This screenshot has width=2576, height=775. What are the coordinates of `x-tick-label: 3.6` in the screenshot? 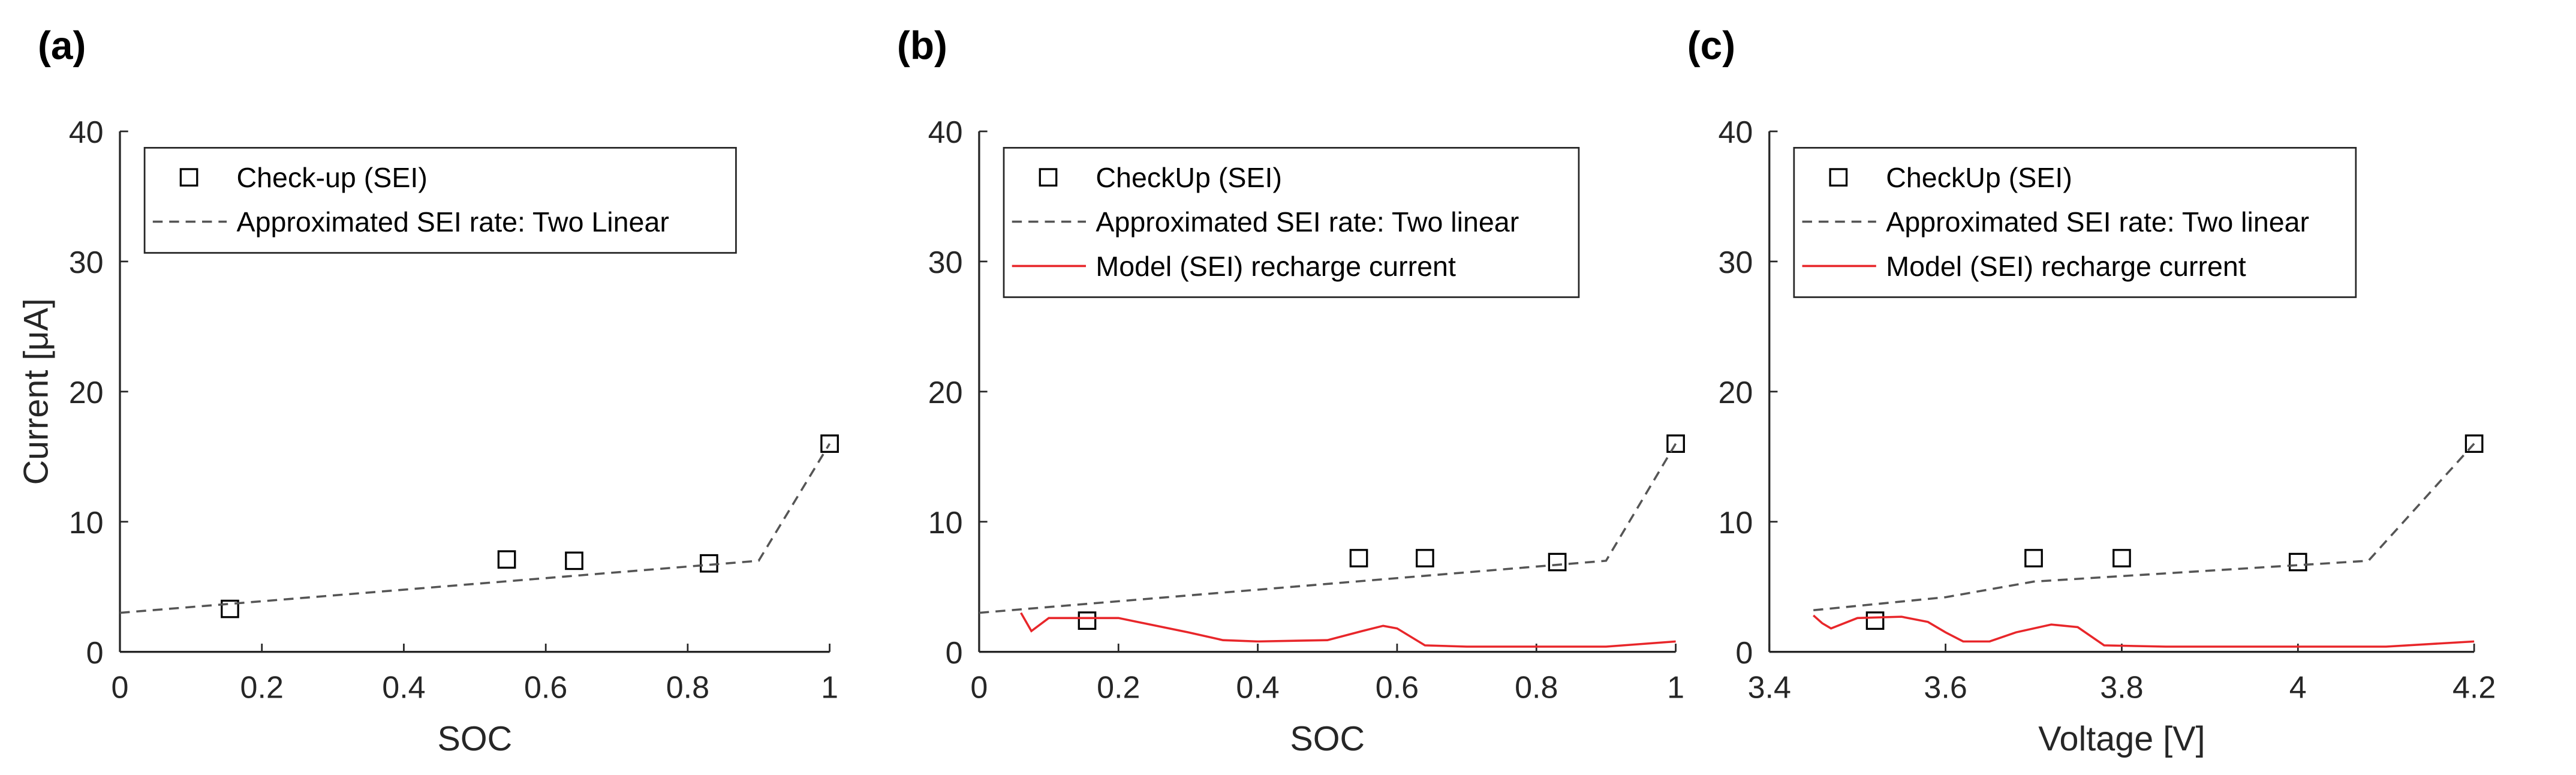 It's located at (1946, 687).